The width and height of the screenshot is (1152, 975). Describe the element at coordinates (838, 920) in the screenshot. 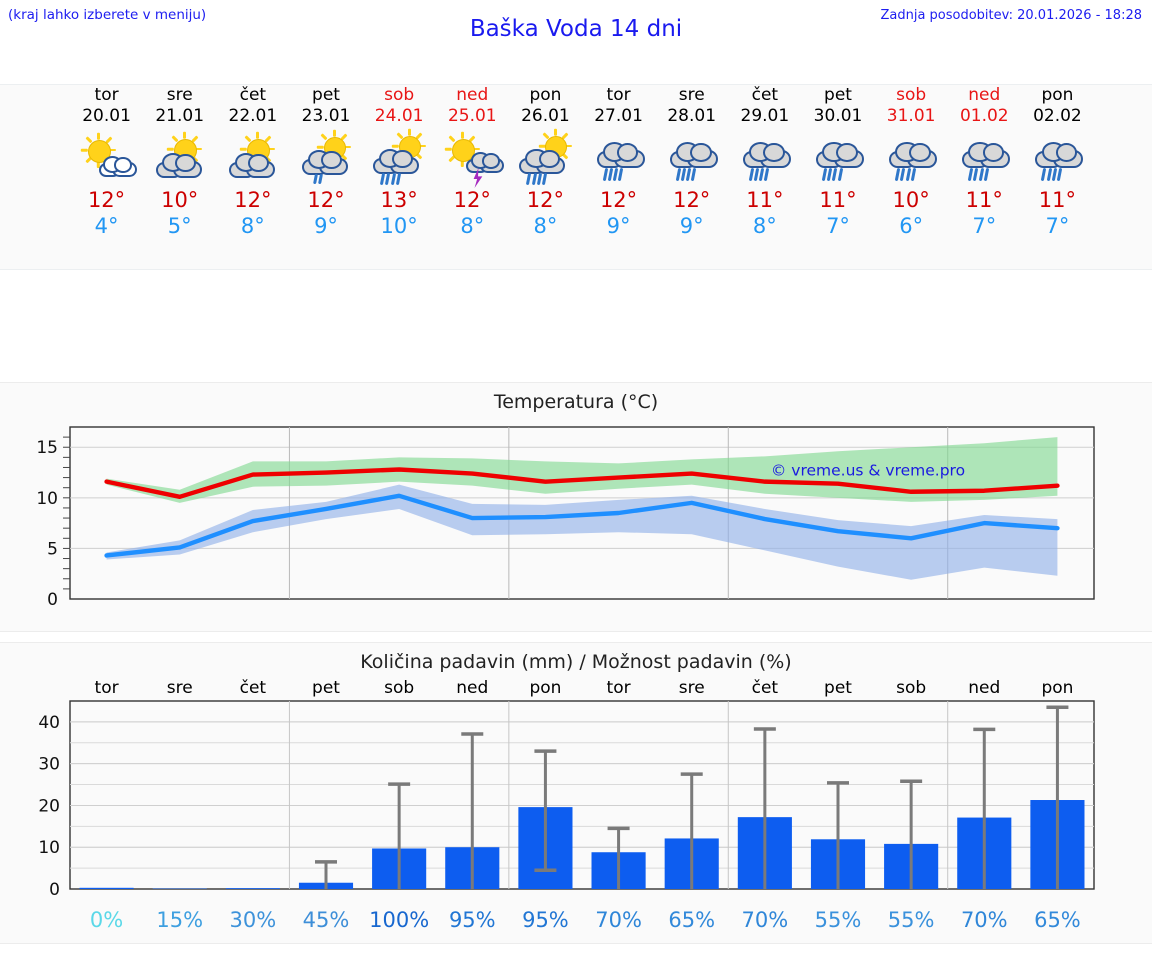

I see `svg-text: 55%` at that location.